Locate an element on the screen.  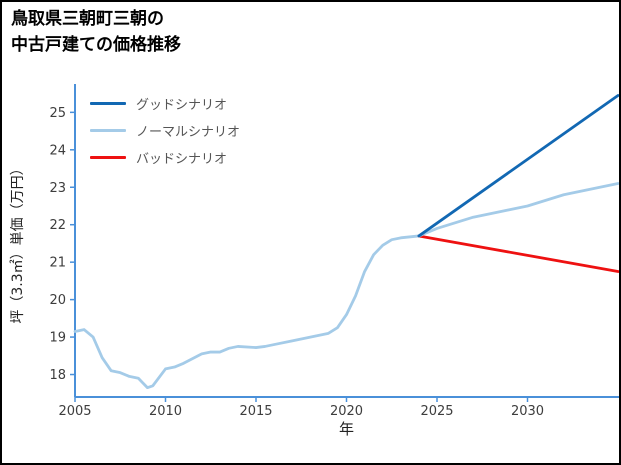
y-tick-label: 21 is located at coordinates (57, 263).